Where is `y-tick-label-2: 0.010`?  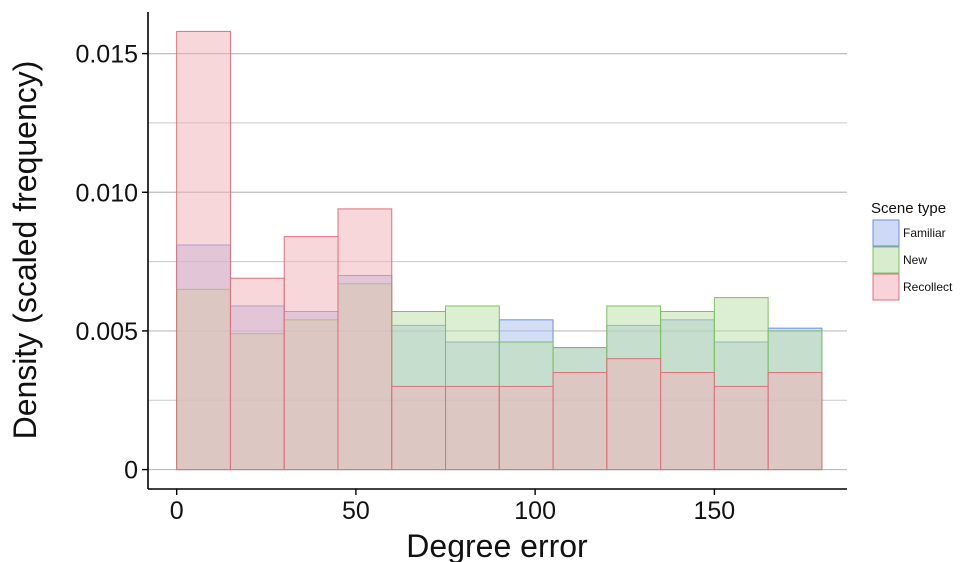 y-tick-label-2: 0.010 is located at coordinates (106, 193).